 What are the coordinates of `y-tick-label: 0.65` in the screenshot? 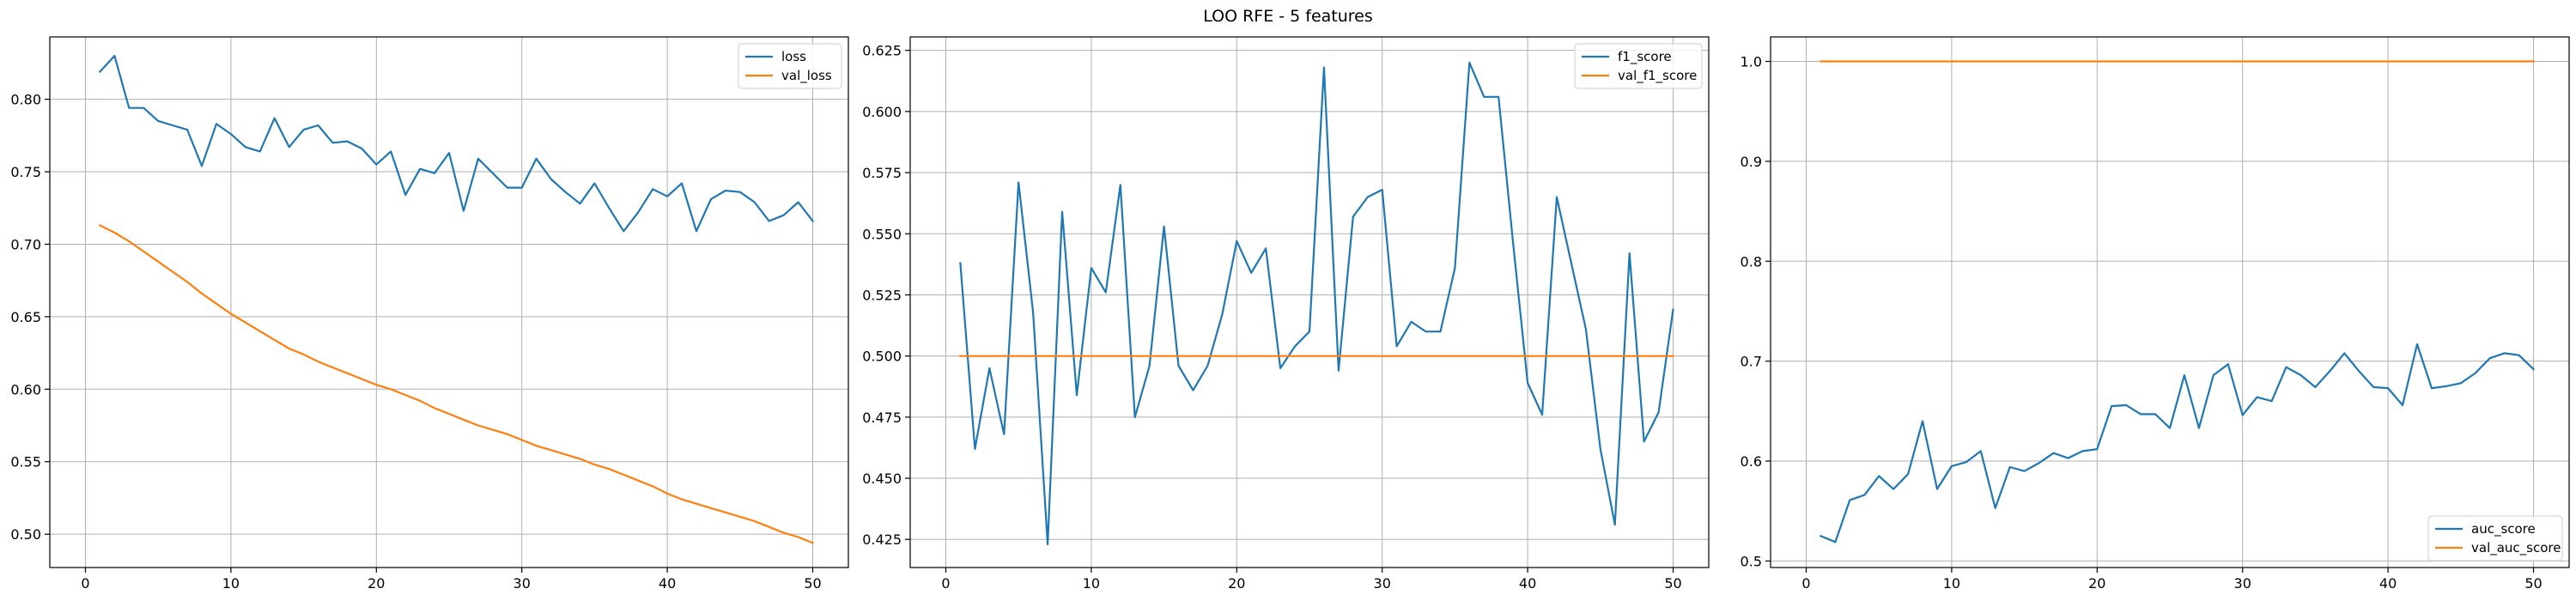 It's located at (25, 317).